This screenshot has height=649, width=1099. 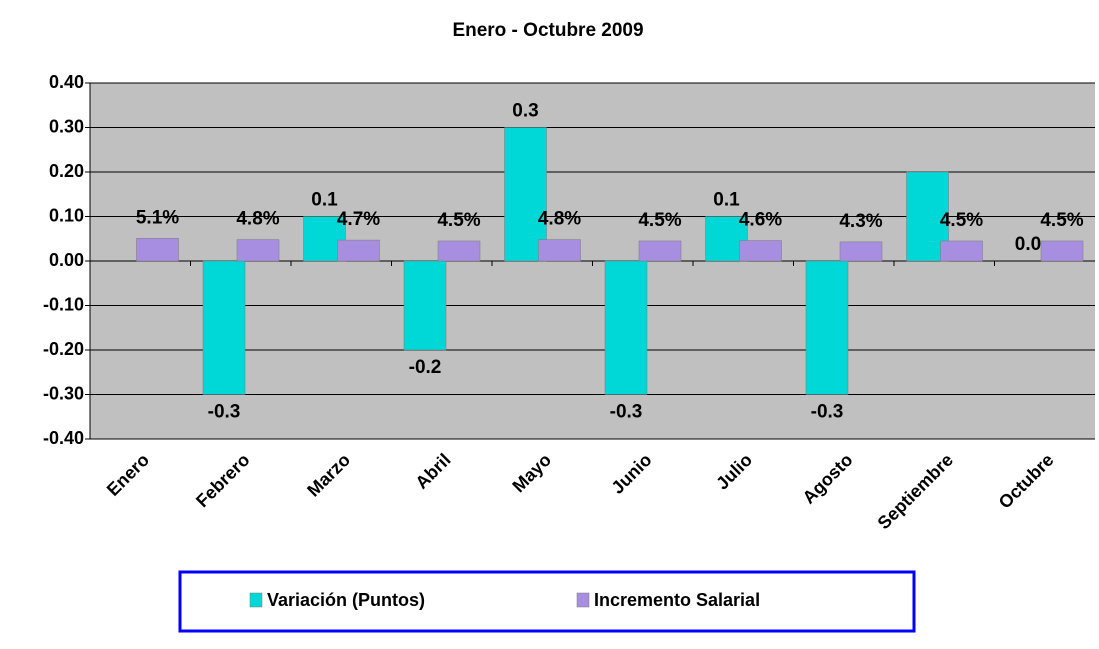 I want to click on x-tick-label: Julio, so click(x=734, y=472).